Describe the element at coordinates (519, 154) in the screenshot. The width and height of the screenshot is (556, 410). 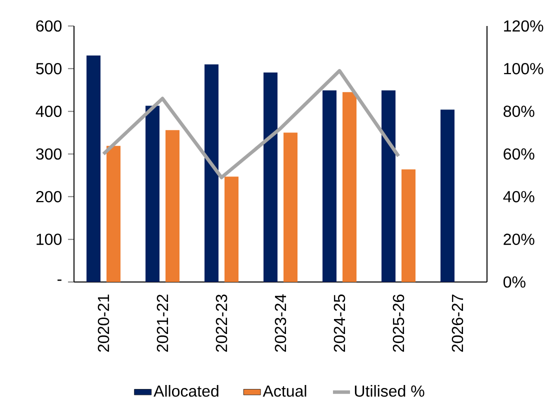
I see `y2-tick-label: 60%` at that location.